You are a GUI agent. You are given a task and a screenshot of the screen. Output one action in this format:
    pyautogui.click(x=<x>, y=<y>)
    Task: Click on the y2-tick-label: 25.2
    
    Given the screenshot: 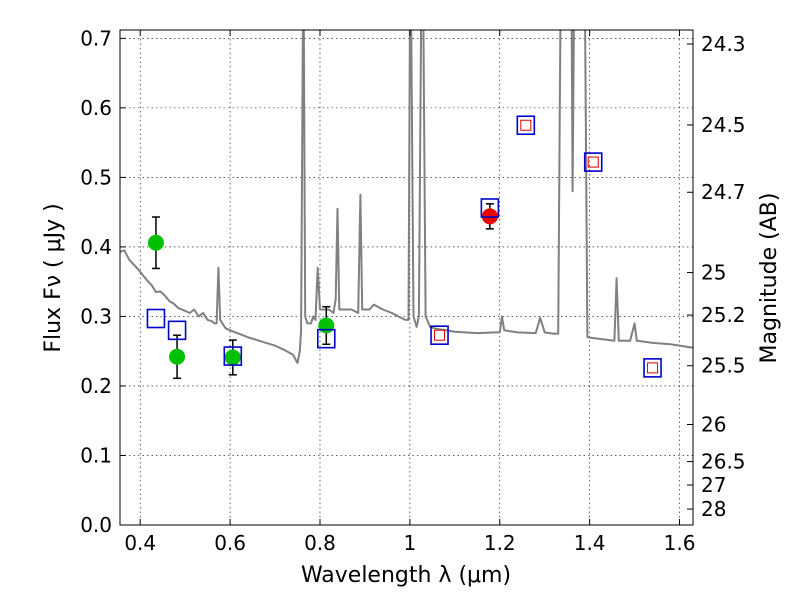 What is the action you would take?
    pyautogui.click(x=723, y=315)
    